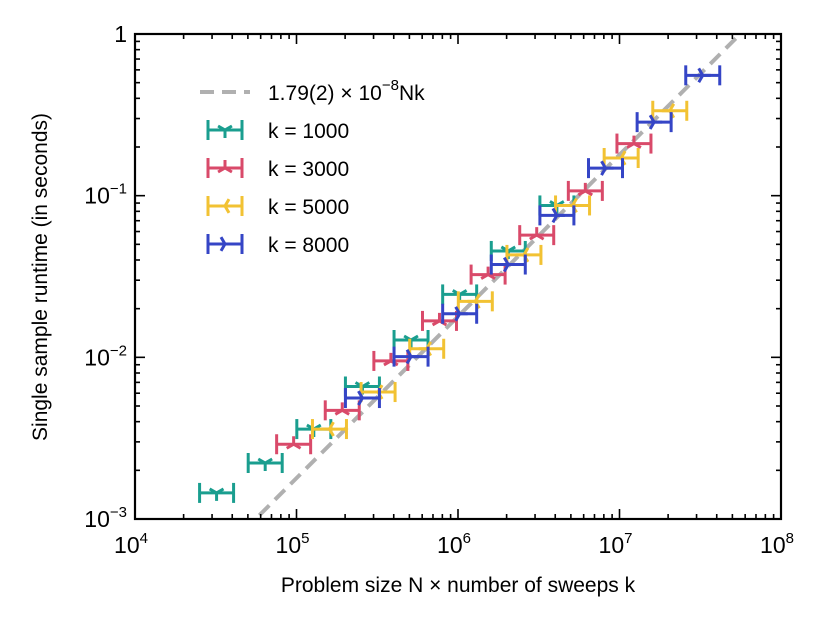 This screenshot has height=627, width=831. Describe the element at coordinates (293, 544) in the screenshot. I see `x-tick-label: 10⁵` at that location.